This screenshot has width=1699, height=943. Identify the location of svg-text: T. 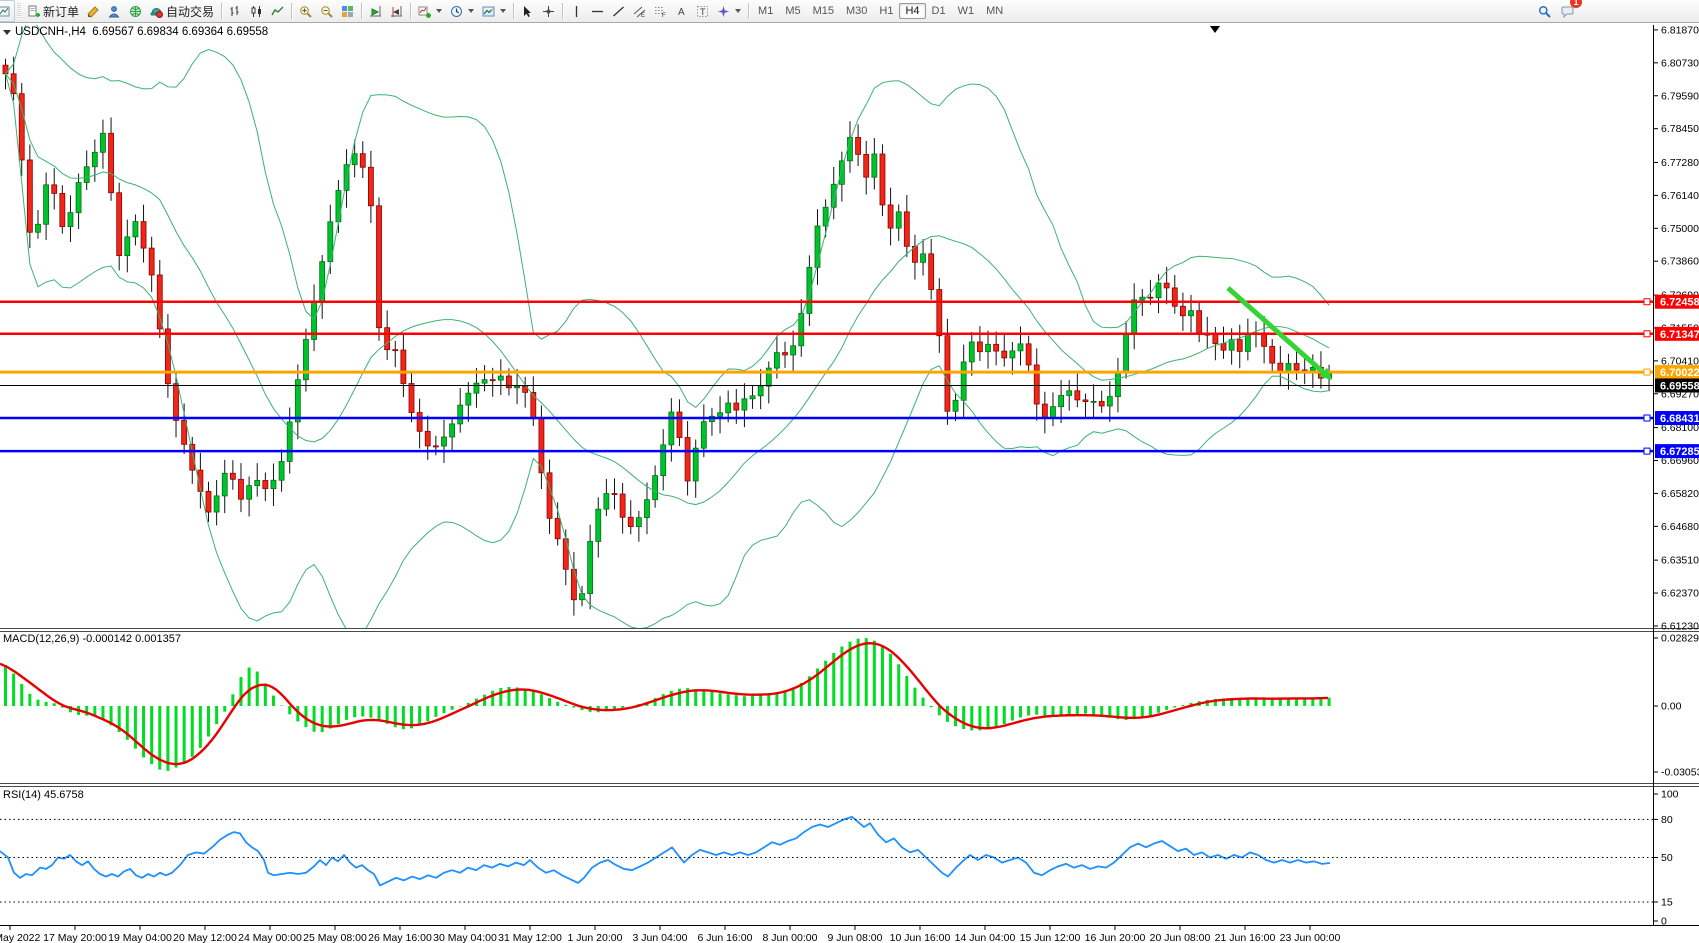
(703, 12).